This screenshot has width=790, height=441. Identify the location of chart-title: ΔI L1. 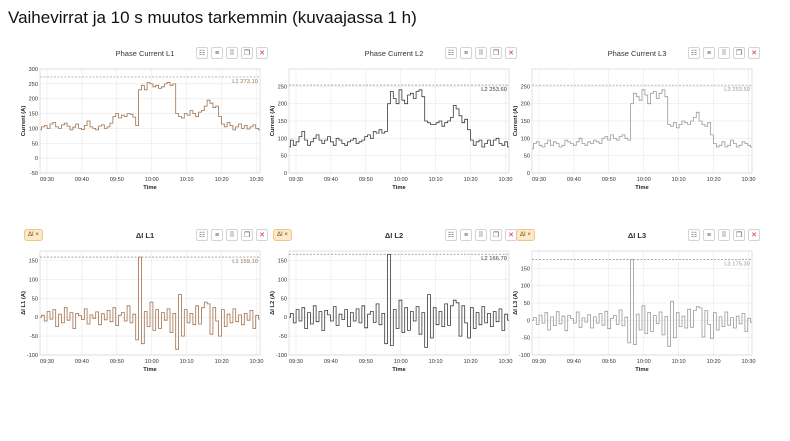
(145, 235).